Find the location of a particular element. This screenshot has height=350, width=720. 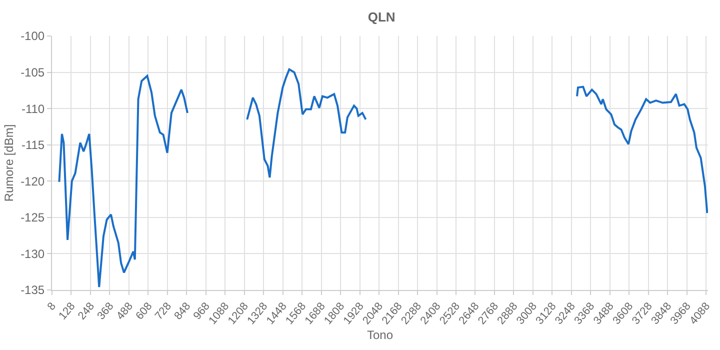

x-tick-label: 848 is located at coordinates (183, 311).